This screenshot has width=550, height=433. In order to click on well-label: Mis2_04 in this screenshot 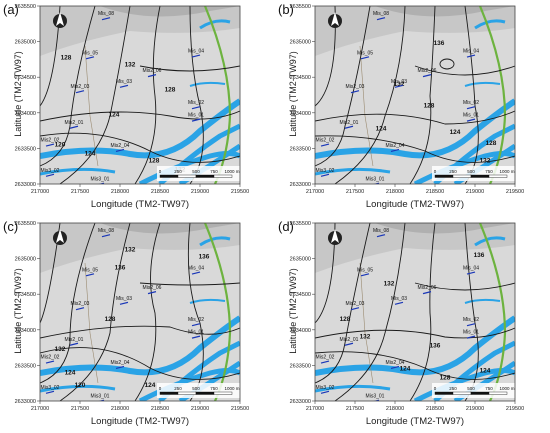, I will do `click(395, 146)`.